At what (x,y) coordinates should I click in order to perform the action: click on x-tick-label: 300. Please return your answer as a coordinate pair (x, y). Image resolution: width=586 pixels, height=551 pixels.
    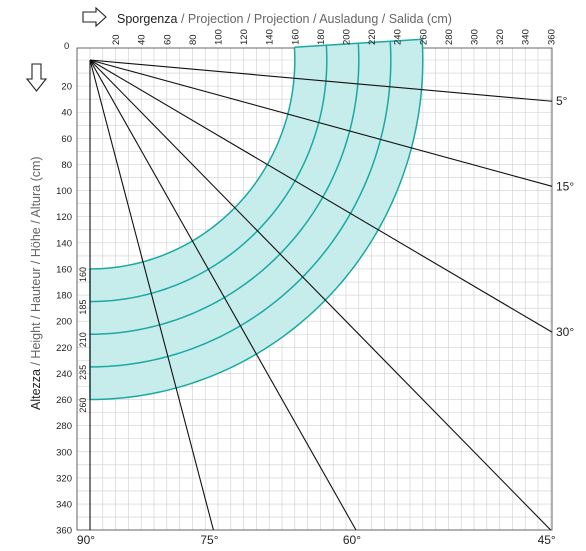
    Looking at the image, I should click on (475, 37).